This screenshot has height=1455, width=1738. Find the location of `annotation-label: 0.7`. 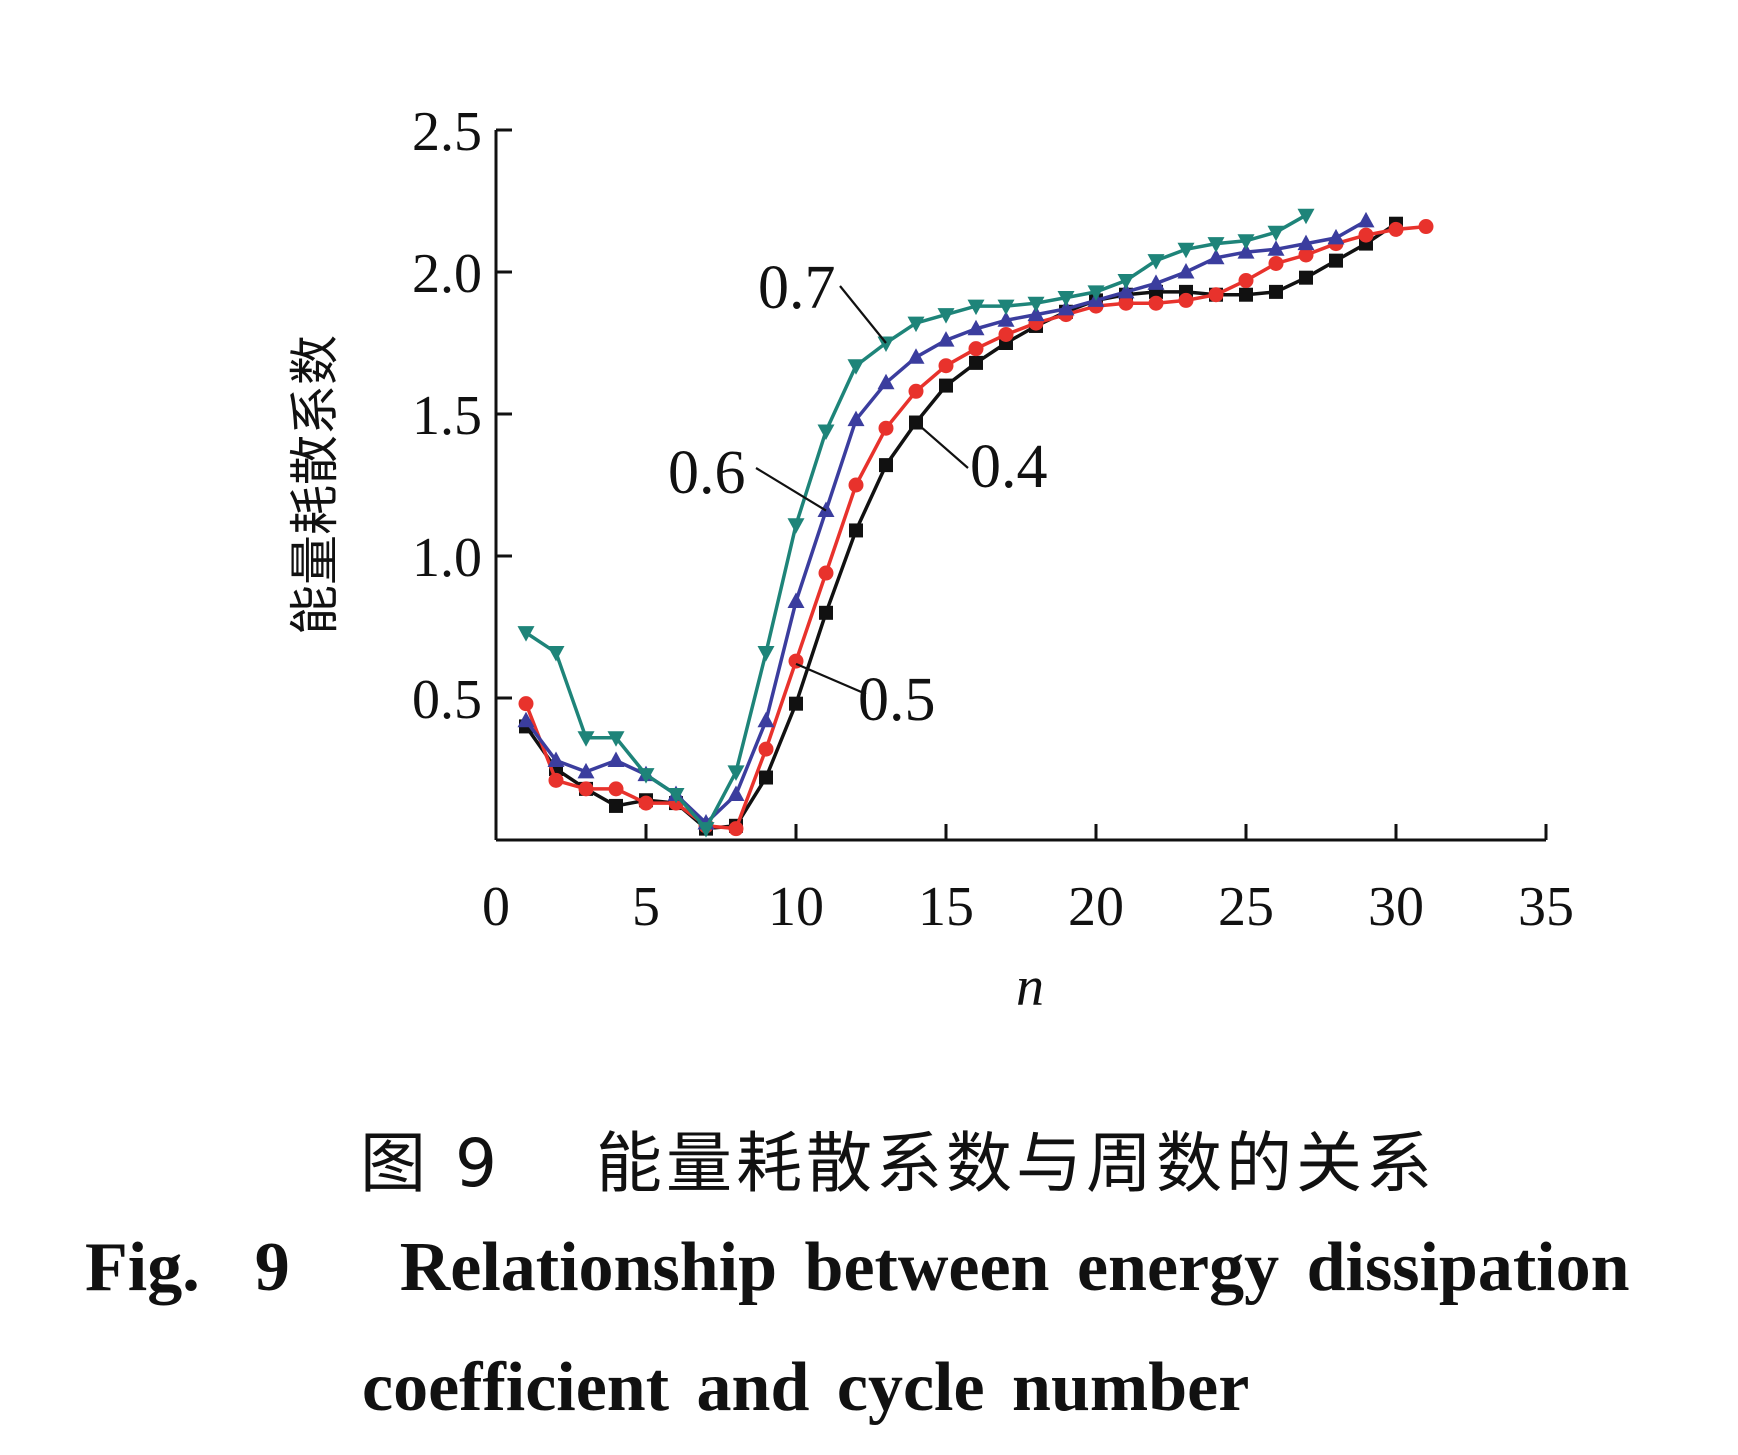

annotation-label: 0.7 is located at coordinates (797, 288).